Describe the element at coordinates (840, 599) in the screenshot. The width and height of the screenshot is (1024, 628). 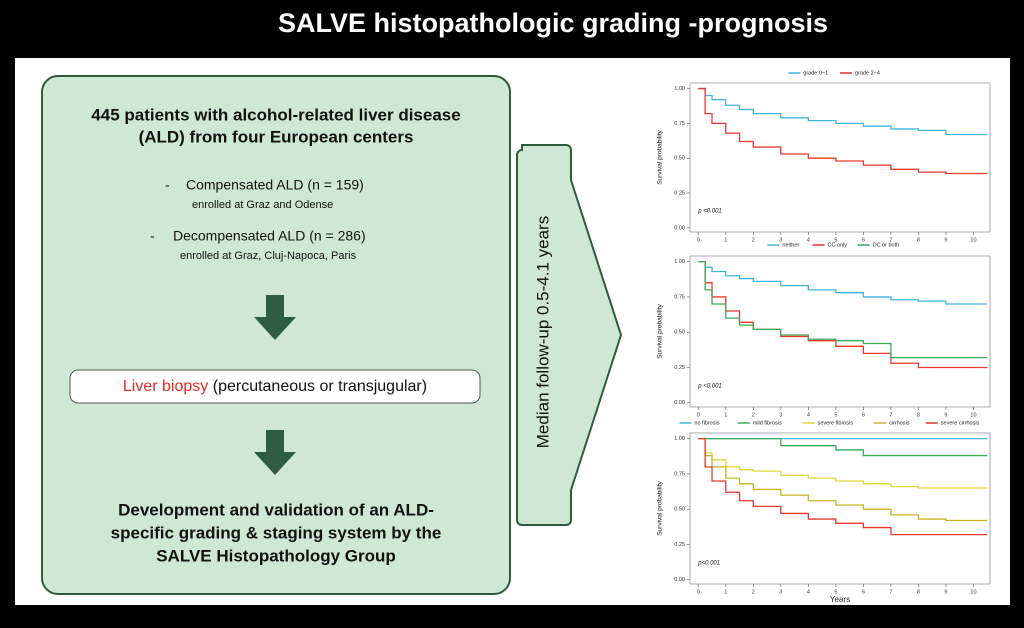
I see `x-axis-label: Years` at that location.